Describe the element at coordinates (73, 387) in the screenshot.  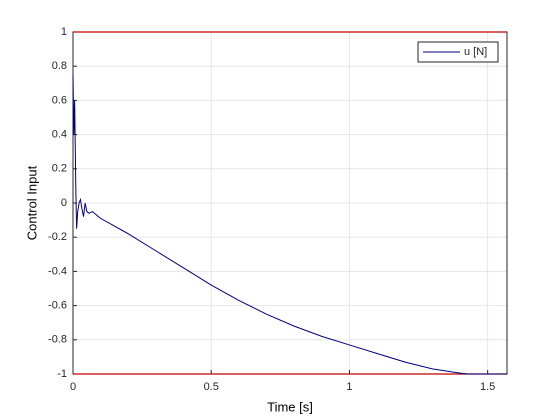
I see `x-tick-label: 0` at that location.